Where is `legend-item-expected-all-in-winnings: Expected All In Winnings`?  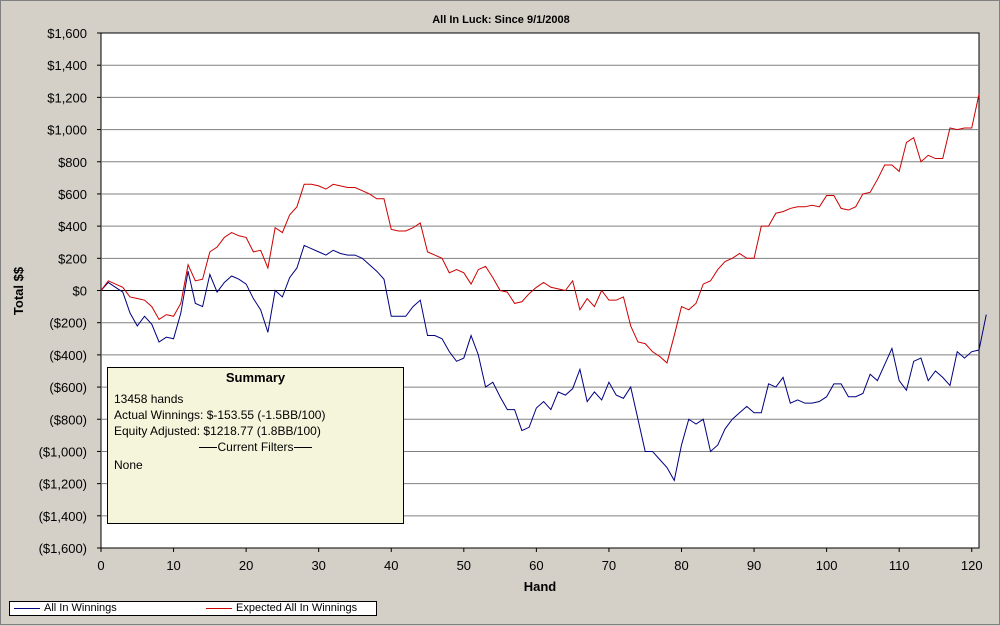 legend-item-expected-all-in-winnings: Expected All In Winnings is located at coordinates (281, 608).